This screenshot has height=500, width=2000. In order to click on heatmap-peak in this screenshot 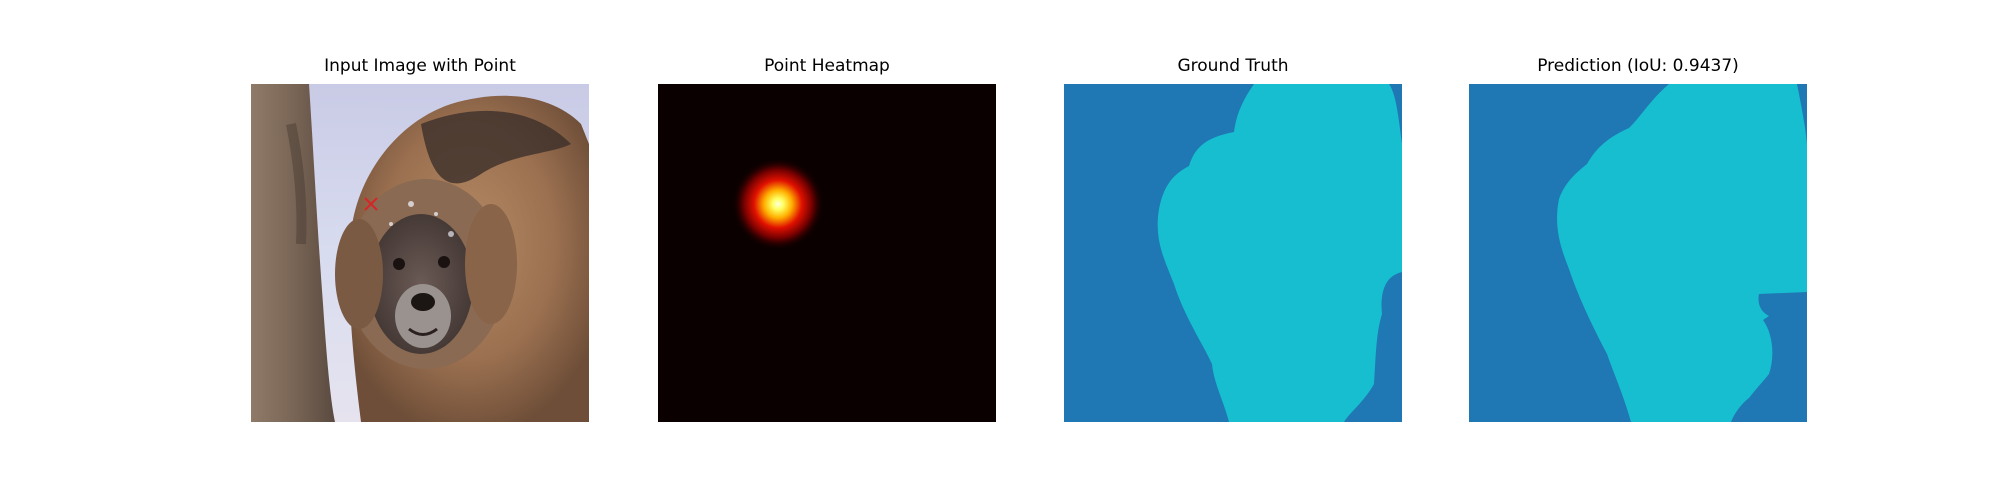, I will do `click(778, 204)`.